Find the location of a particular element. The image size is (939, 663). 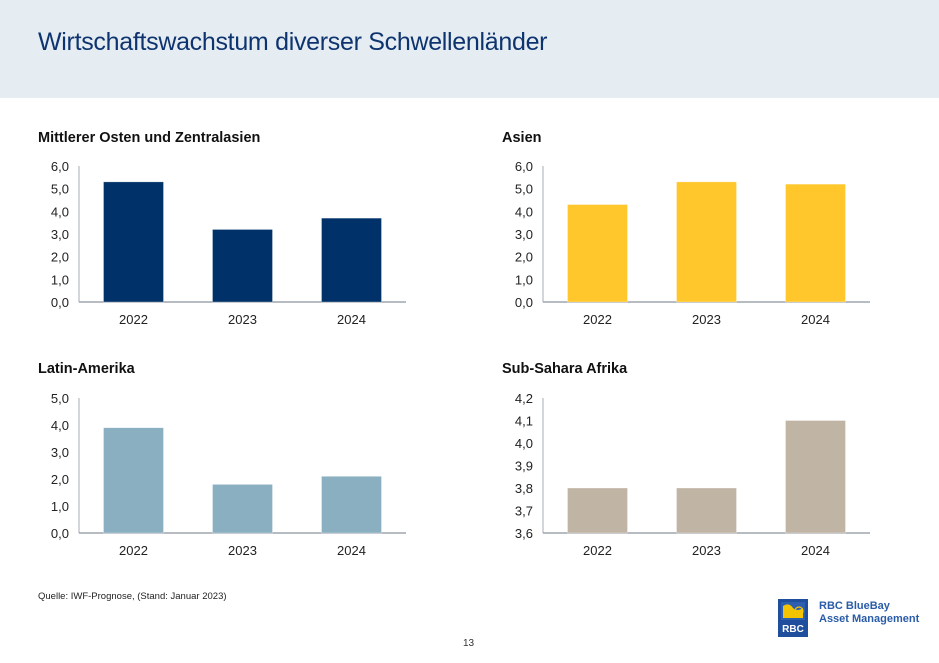

y-tick-label: 3,8 is located at coordinates (524, 488).